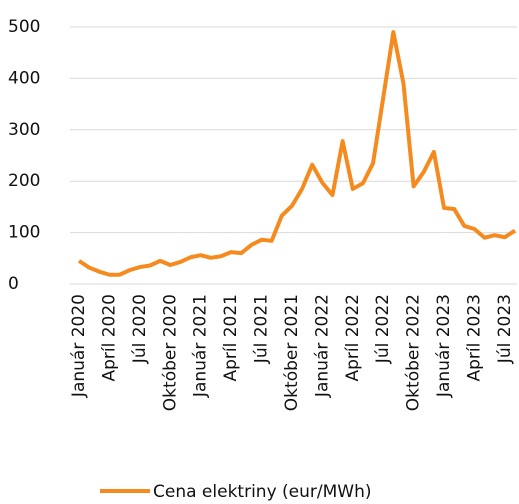  I want to click on y-tick-label: 500, so click(24, 27).